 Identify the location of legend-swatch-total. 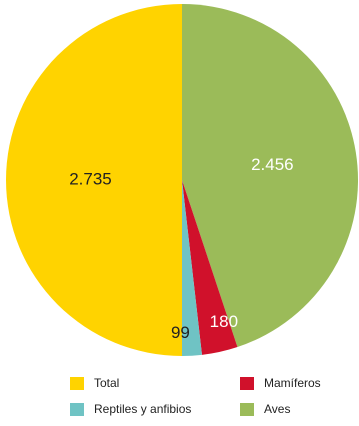
(77, 383).